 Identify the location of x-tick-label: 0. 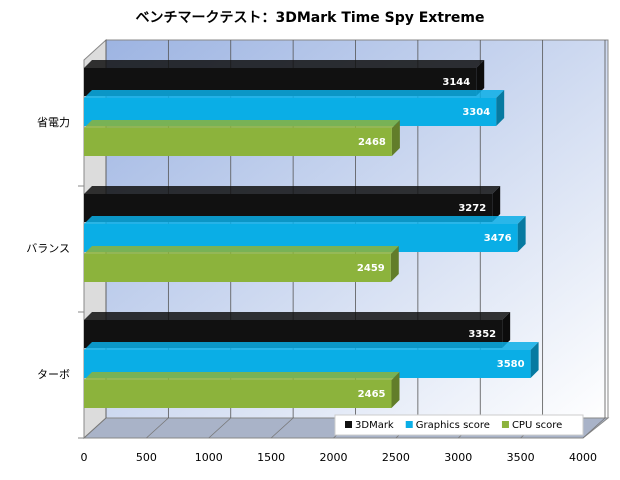
(84, 457).